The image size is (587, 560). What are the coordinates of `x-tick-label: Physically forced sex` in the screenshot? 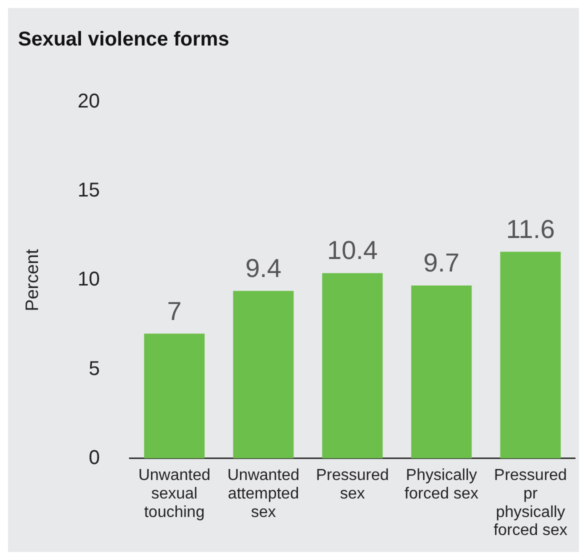 It's located at (441, 484).